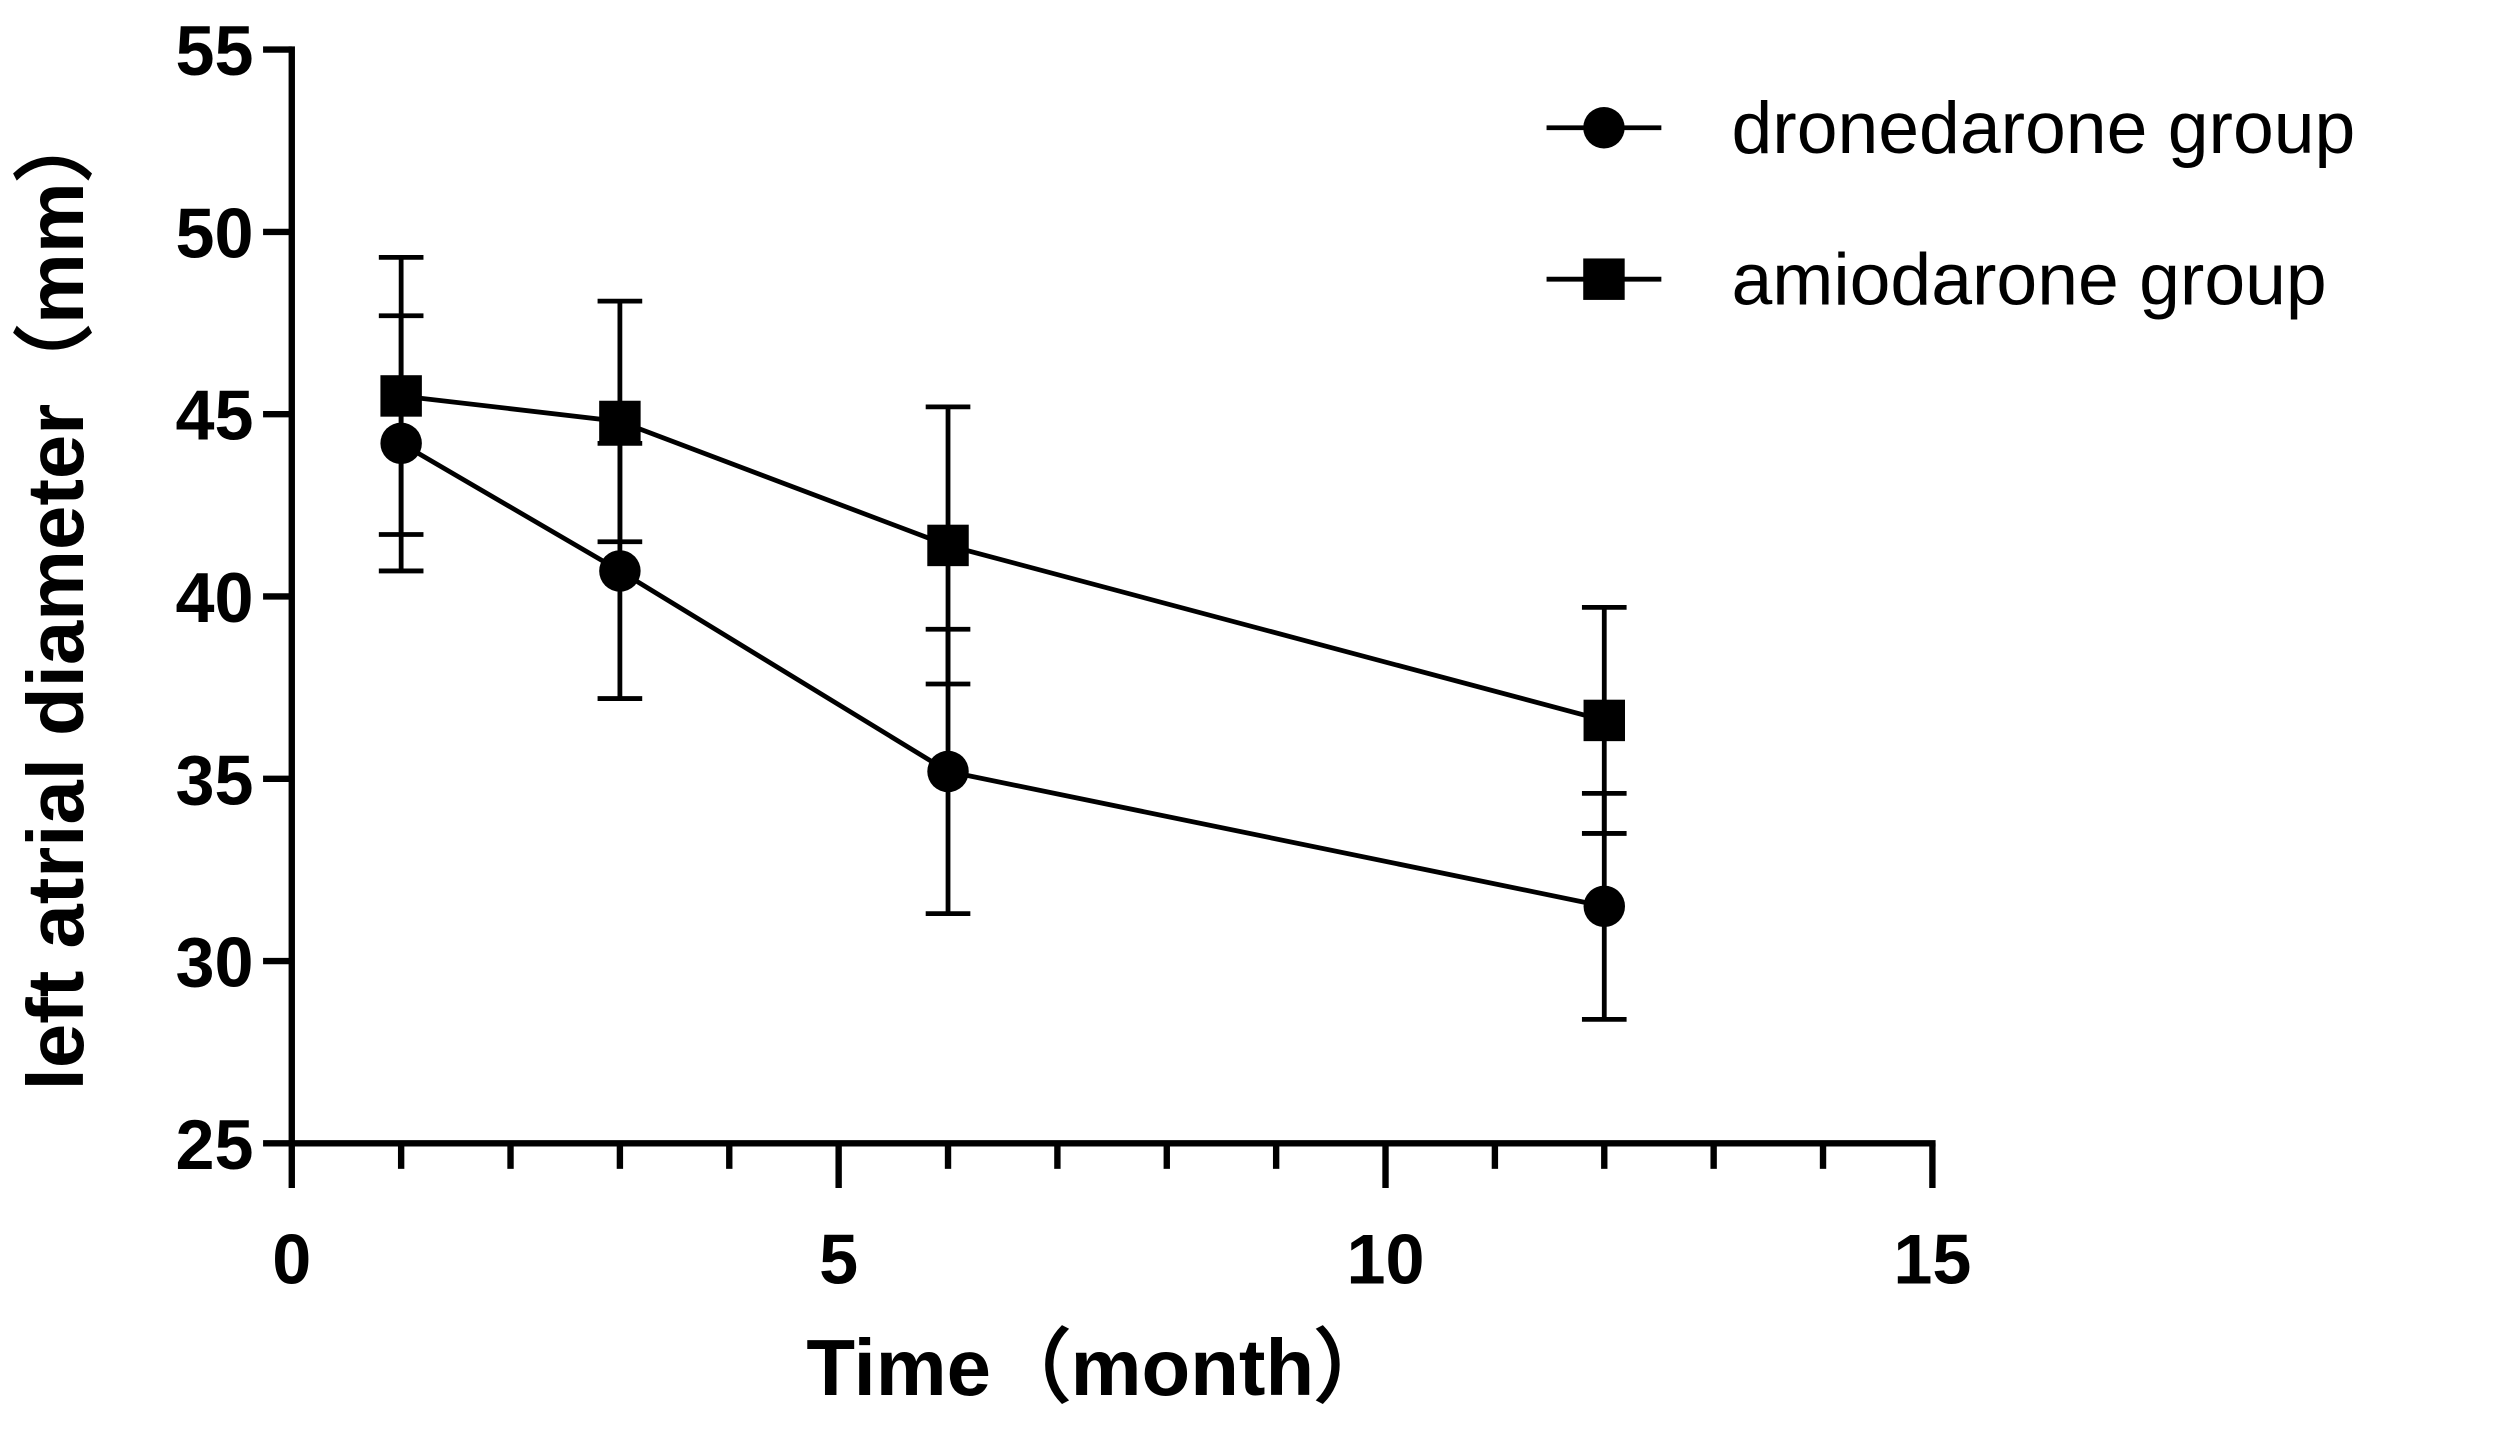 This screenshot has width=2500, height=1456. What do you see at coordinates (838, 1259) in the screenshot?
I see `x-tick-label: 5` at bounding box center [838, 1259].